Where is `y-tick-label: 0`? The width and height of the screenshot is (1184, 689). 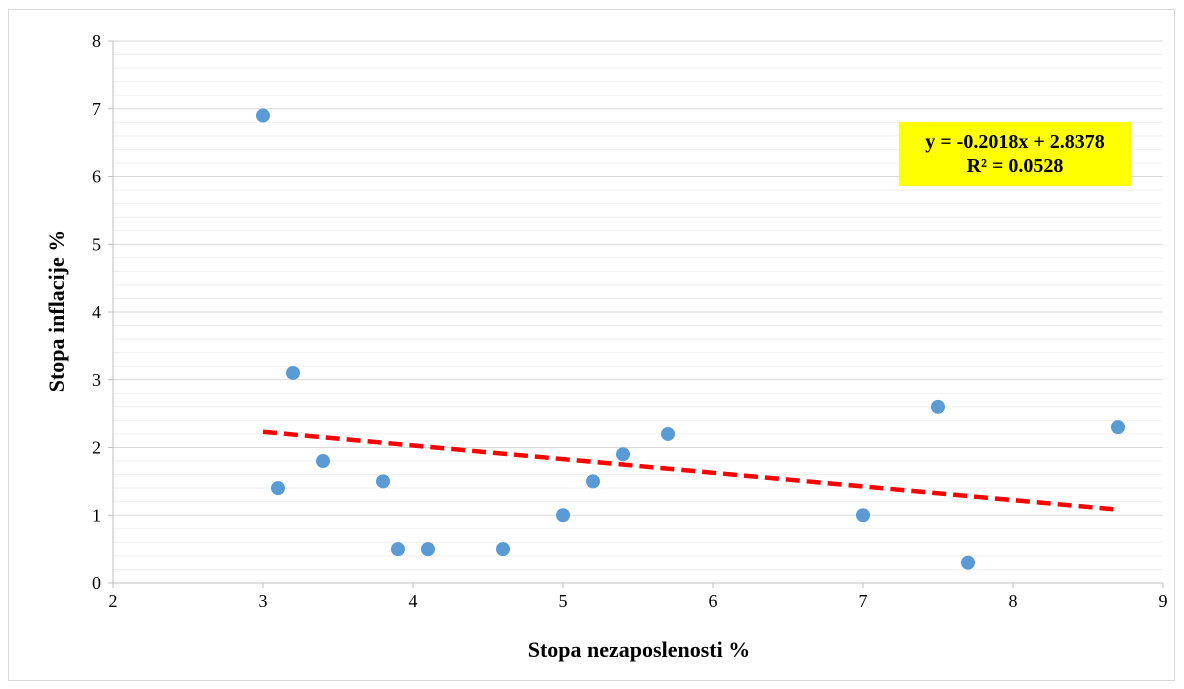 y-tick-label: 0 is located at coordinates (96, 583).